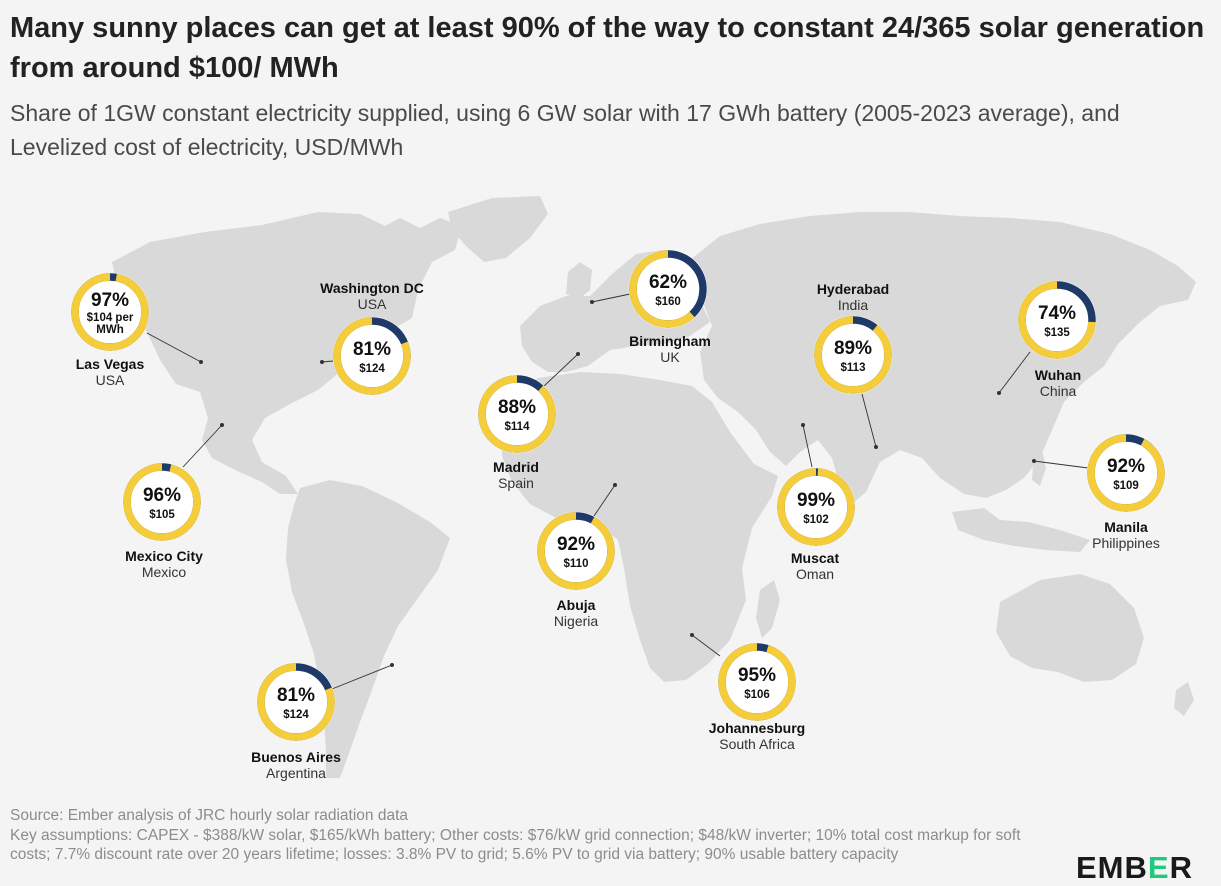 The height and width of the screenshot is (886, 1221). I want to click on philippines-shape, so click(1039, 468).